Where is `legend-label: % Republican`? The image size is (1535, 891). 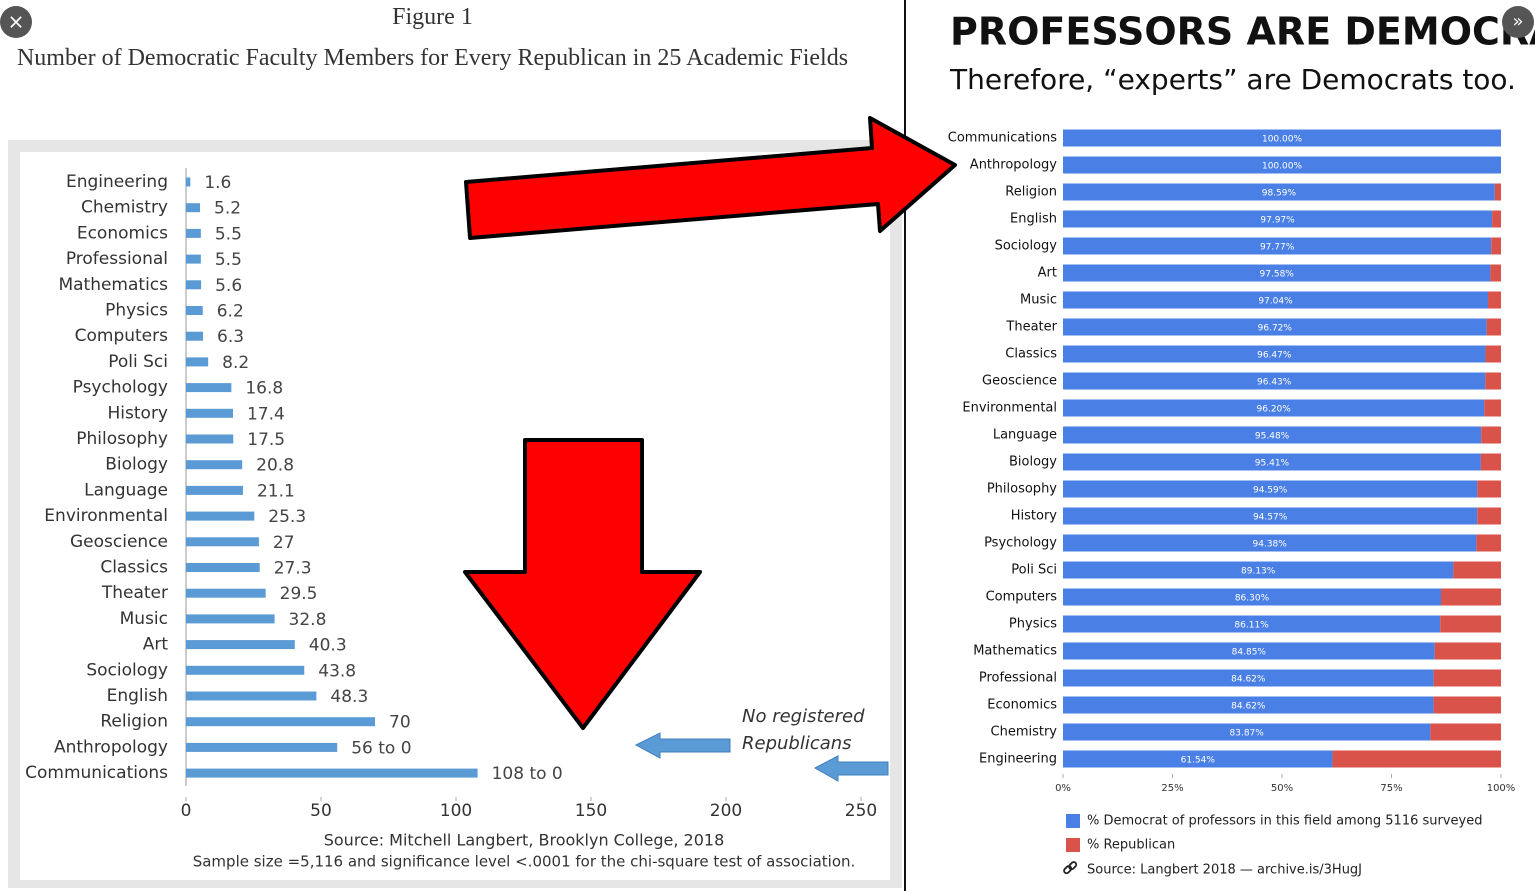
legend-label: % Republican is located at coordinates (1131, 845).